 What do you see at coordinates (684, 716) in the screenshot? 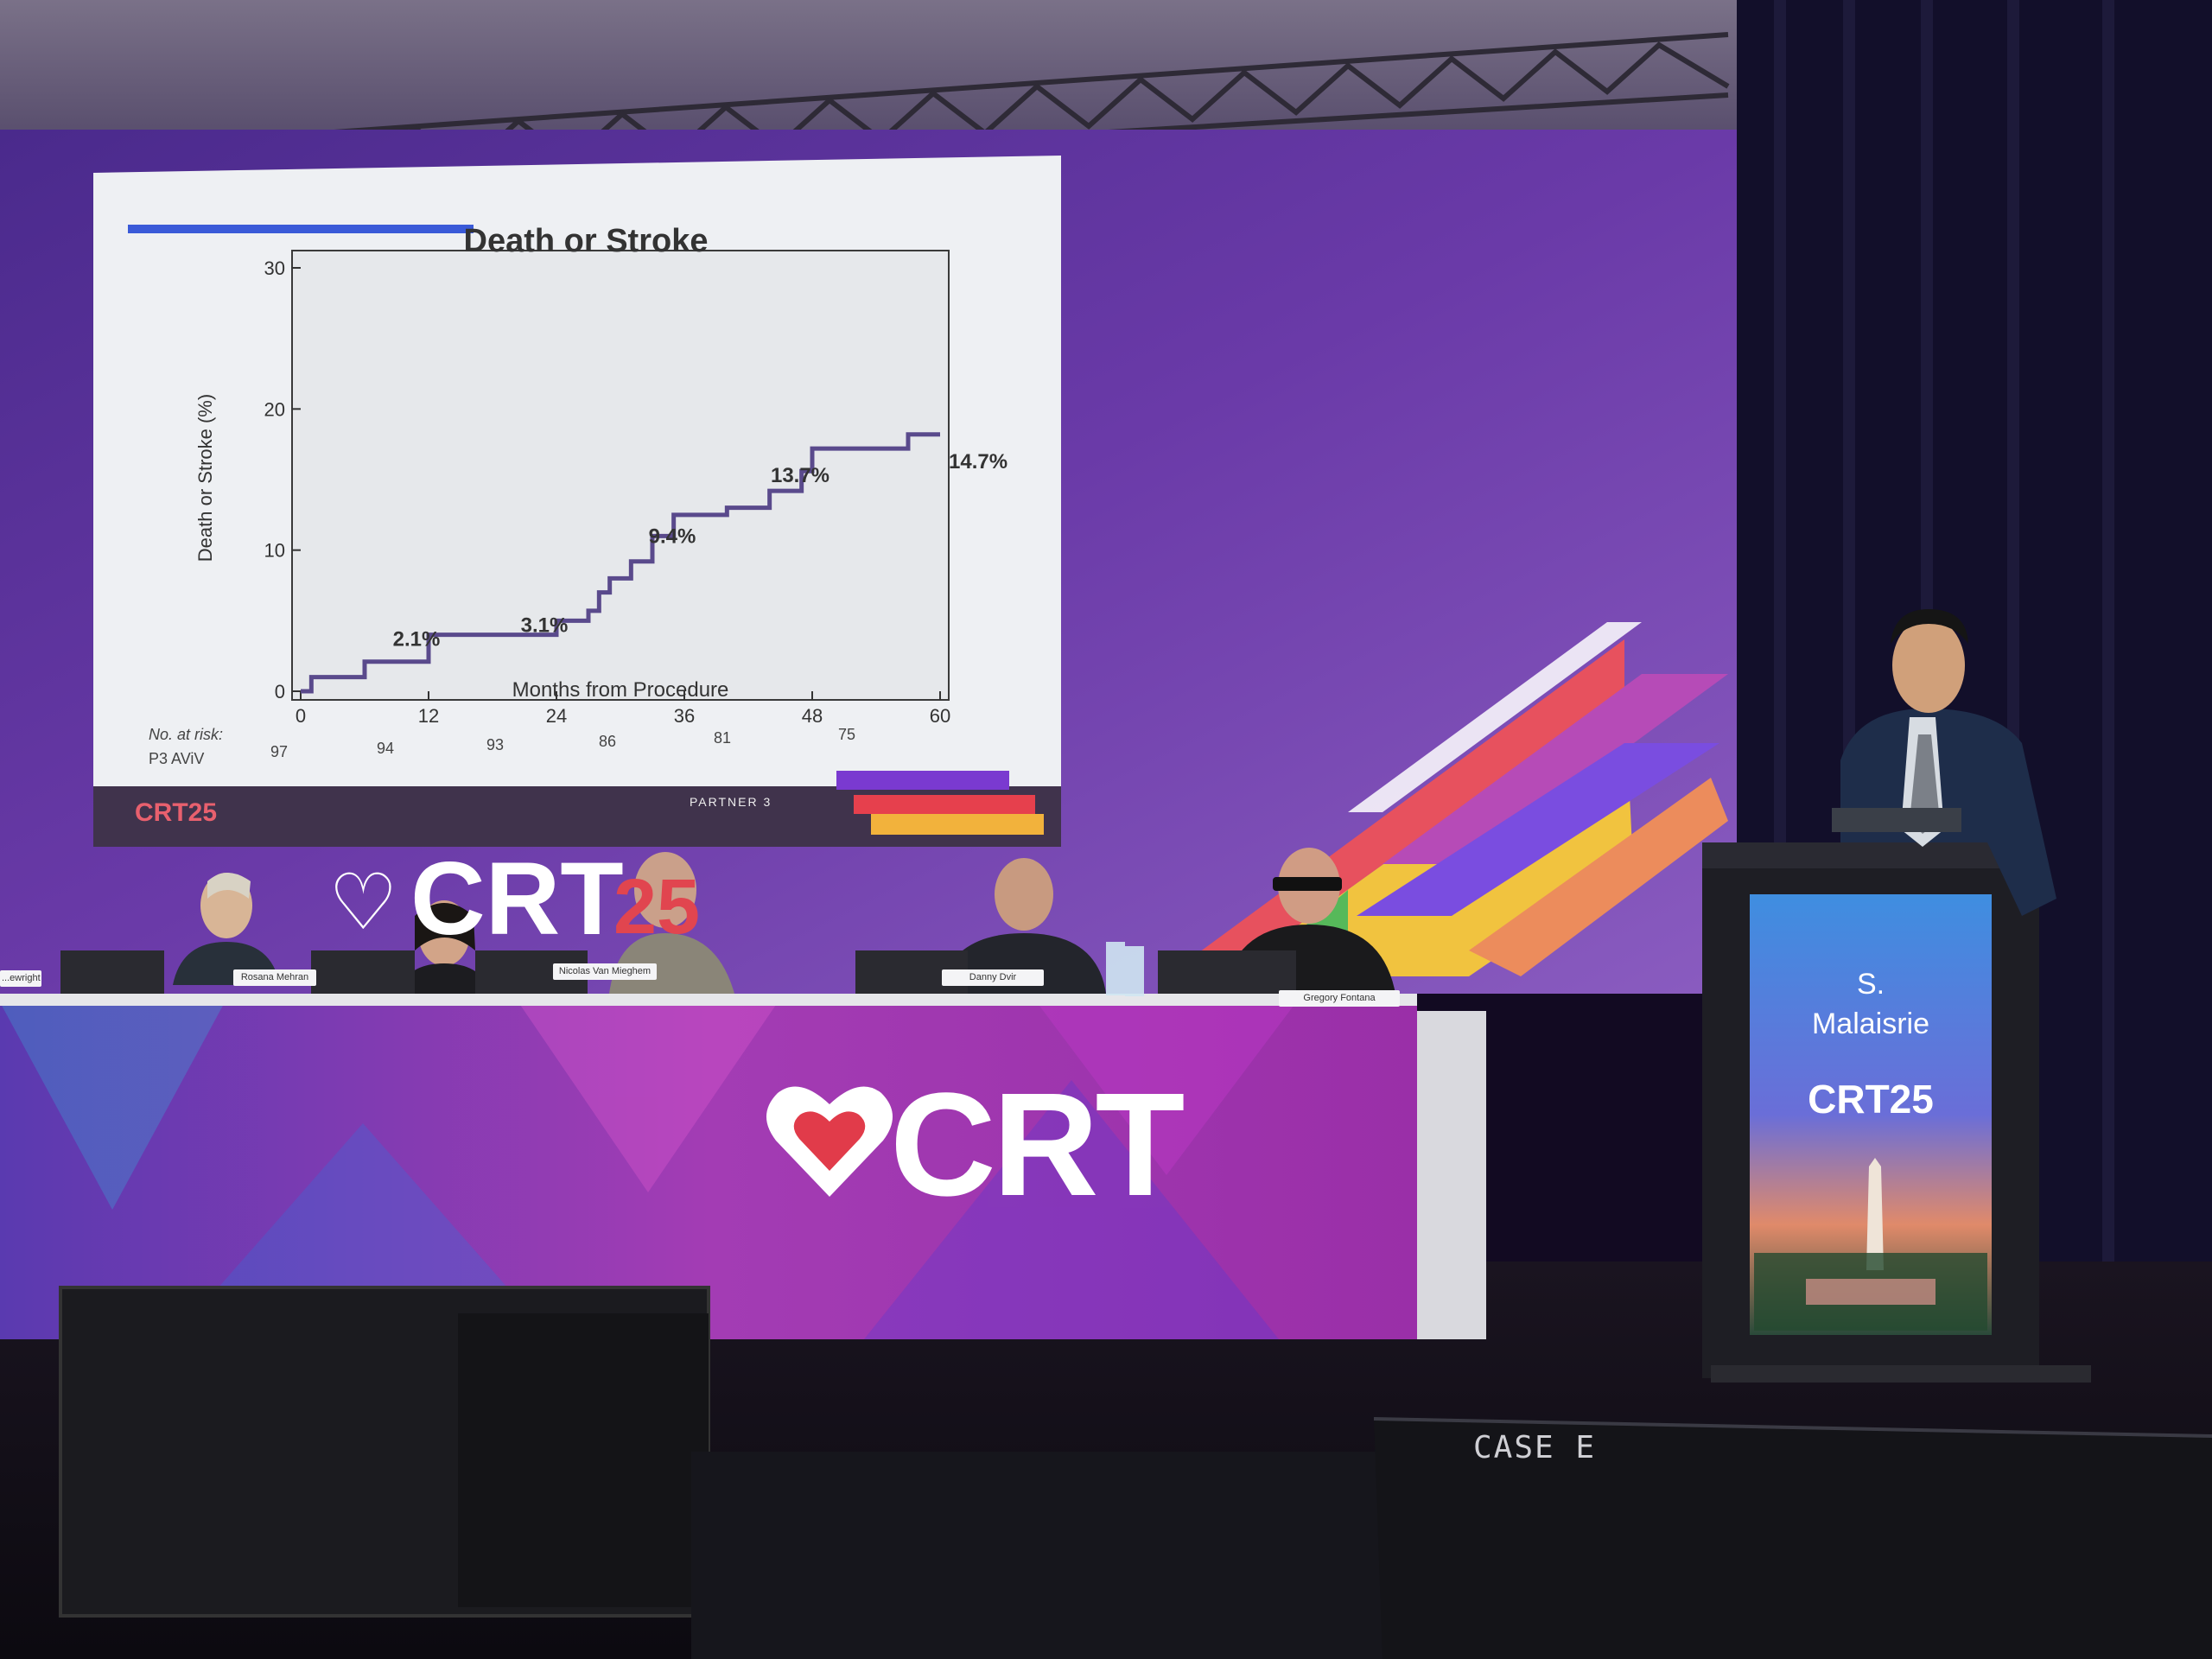
I see `x-tick-label: 36` at bounding box center [684, 716].